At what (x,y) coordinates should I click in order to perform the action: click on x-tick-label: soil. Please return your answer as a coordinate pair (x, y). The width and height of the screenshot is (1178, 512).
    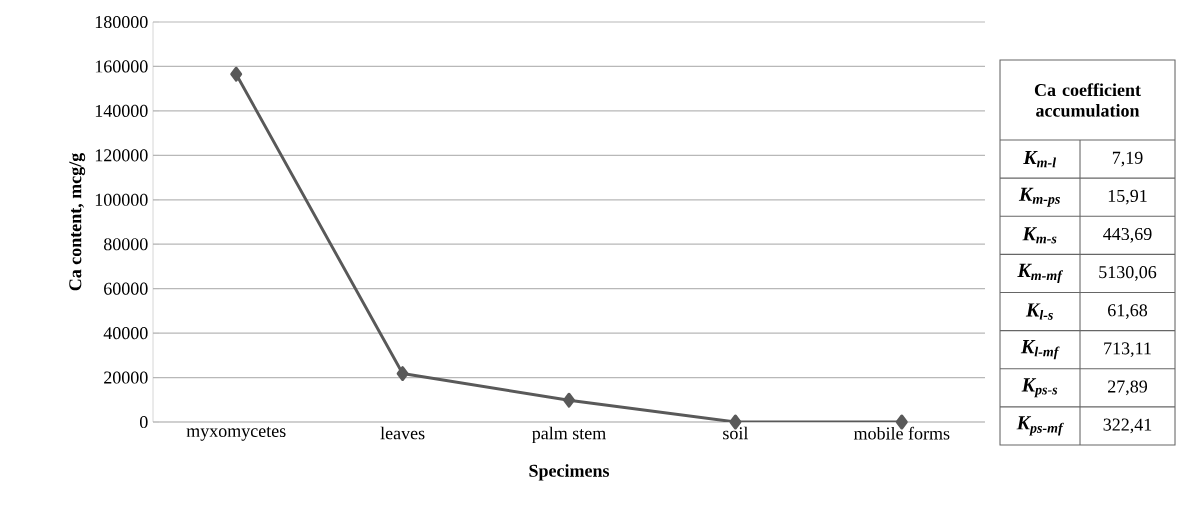
    Looking at the image, I should click on (736, 433).